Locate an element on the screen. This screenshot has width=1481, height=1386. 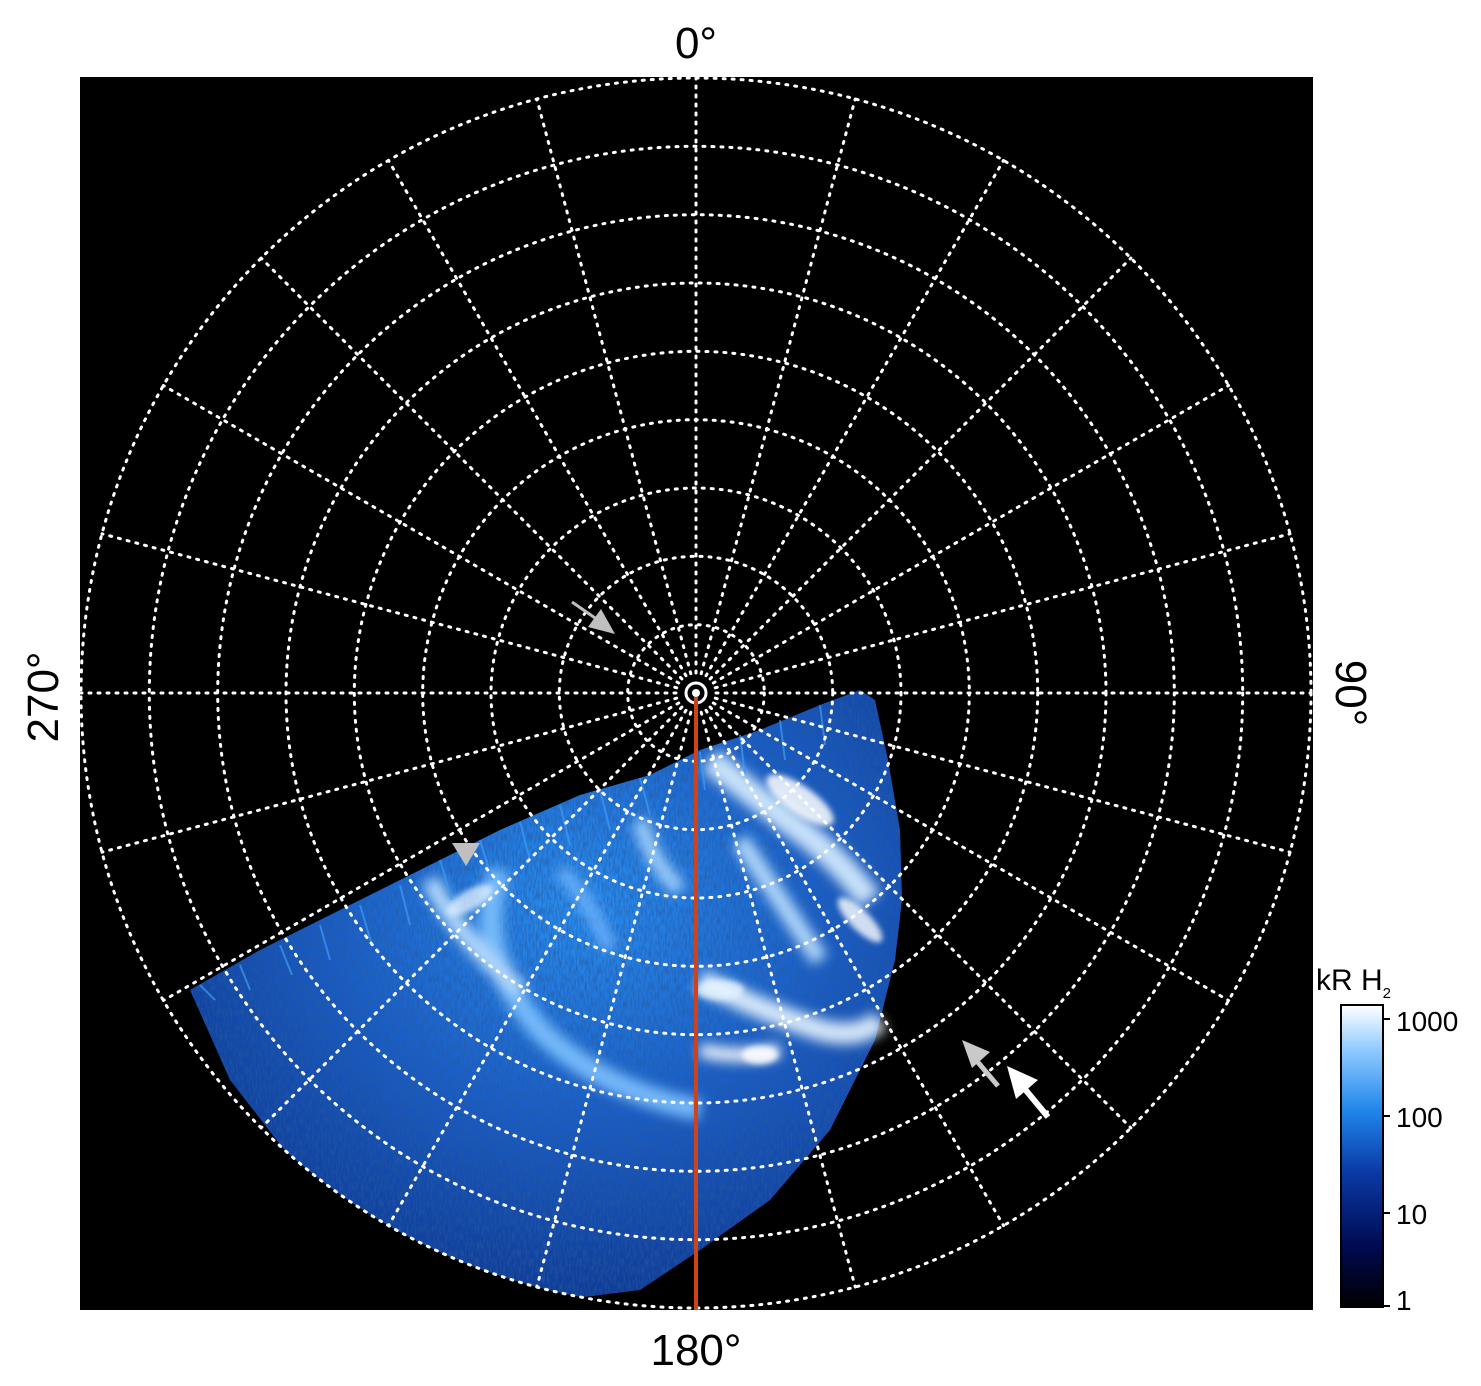
colorbar-title: kR H2 is located at coordinates (1353, 983).